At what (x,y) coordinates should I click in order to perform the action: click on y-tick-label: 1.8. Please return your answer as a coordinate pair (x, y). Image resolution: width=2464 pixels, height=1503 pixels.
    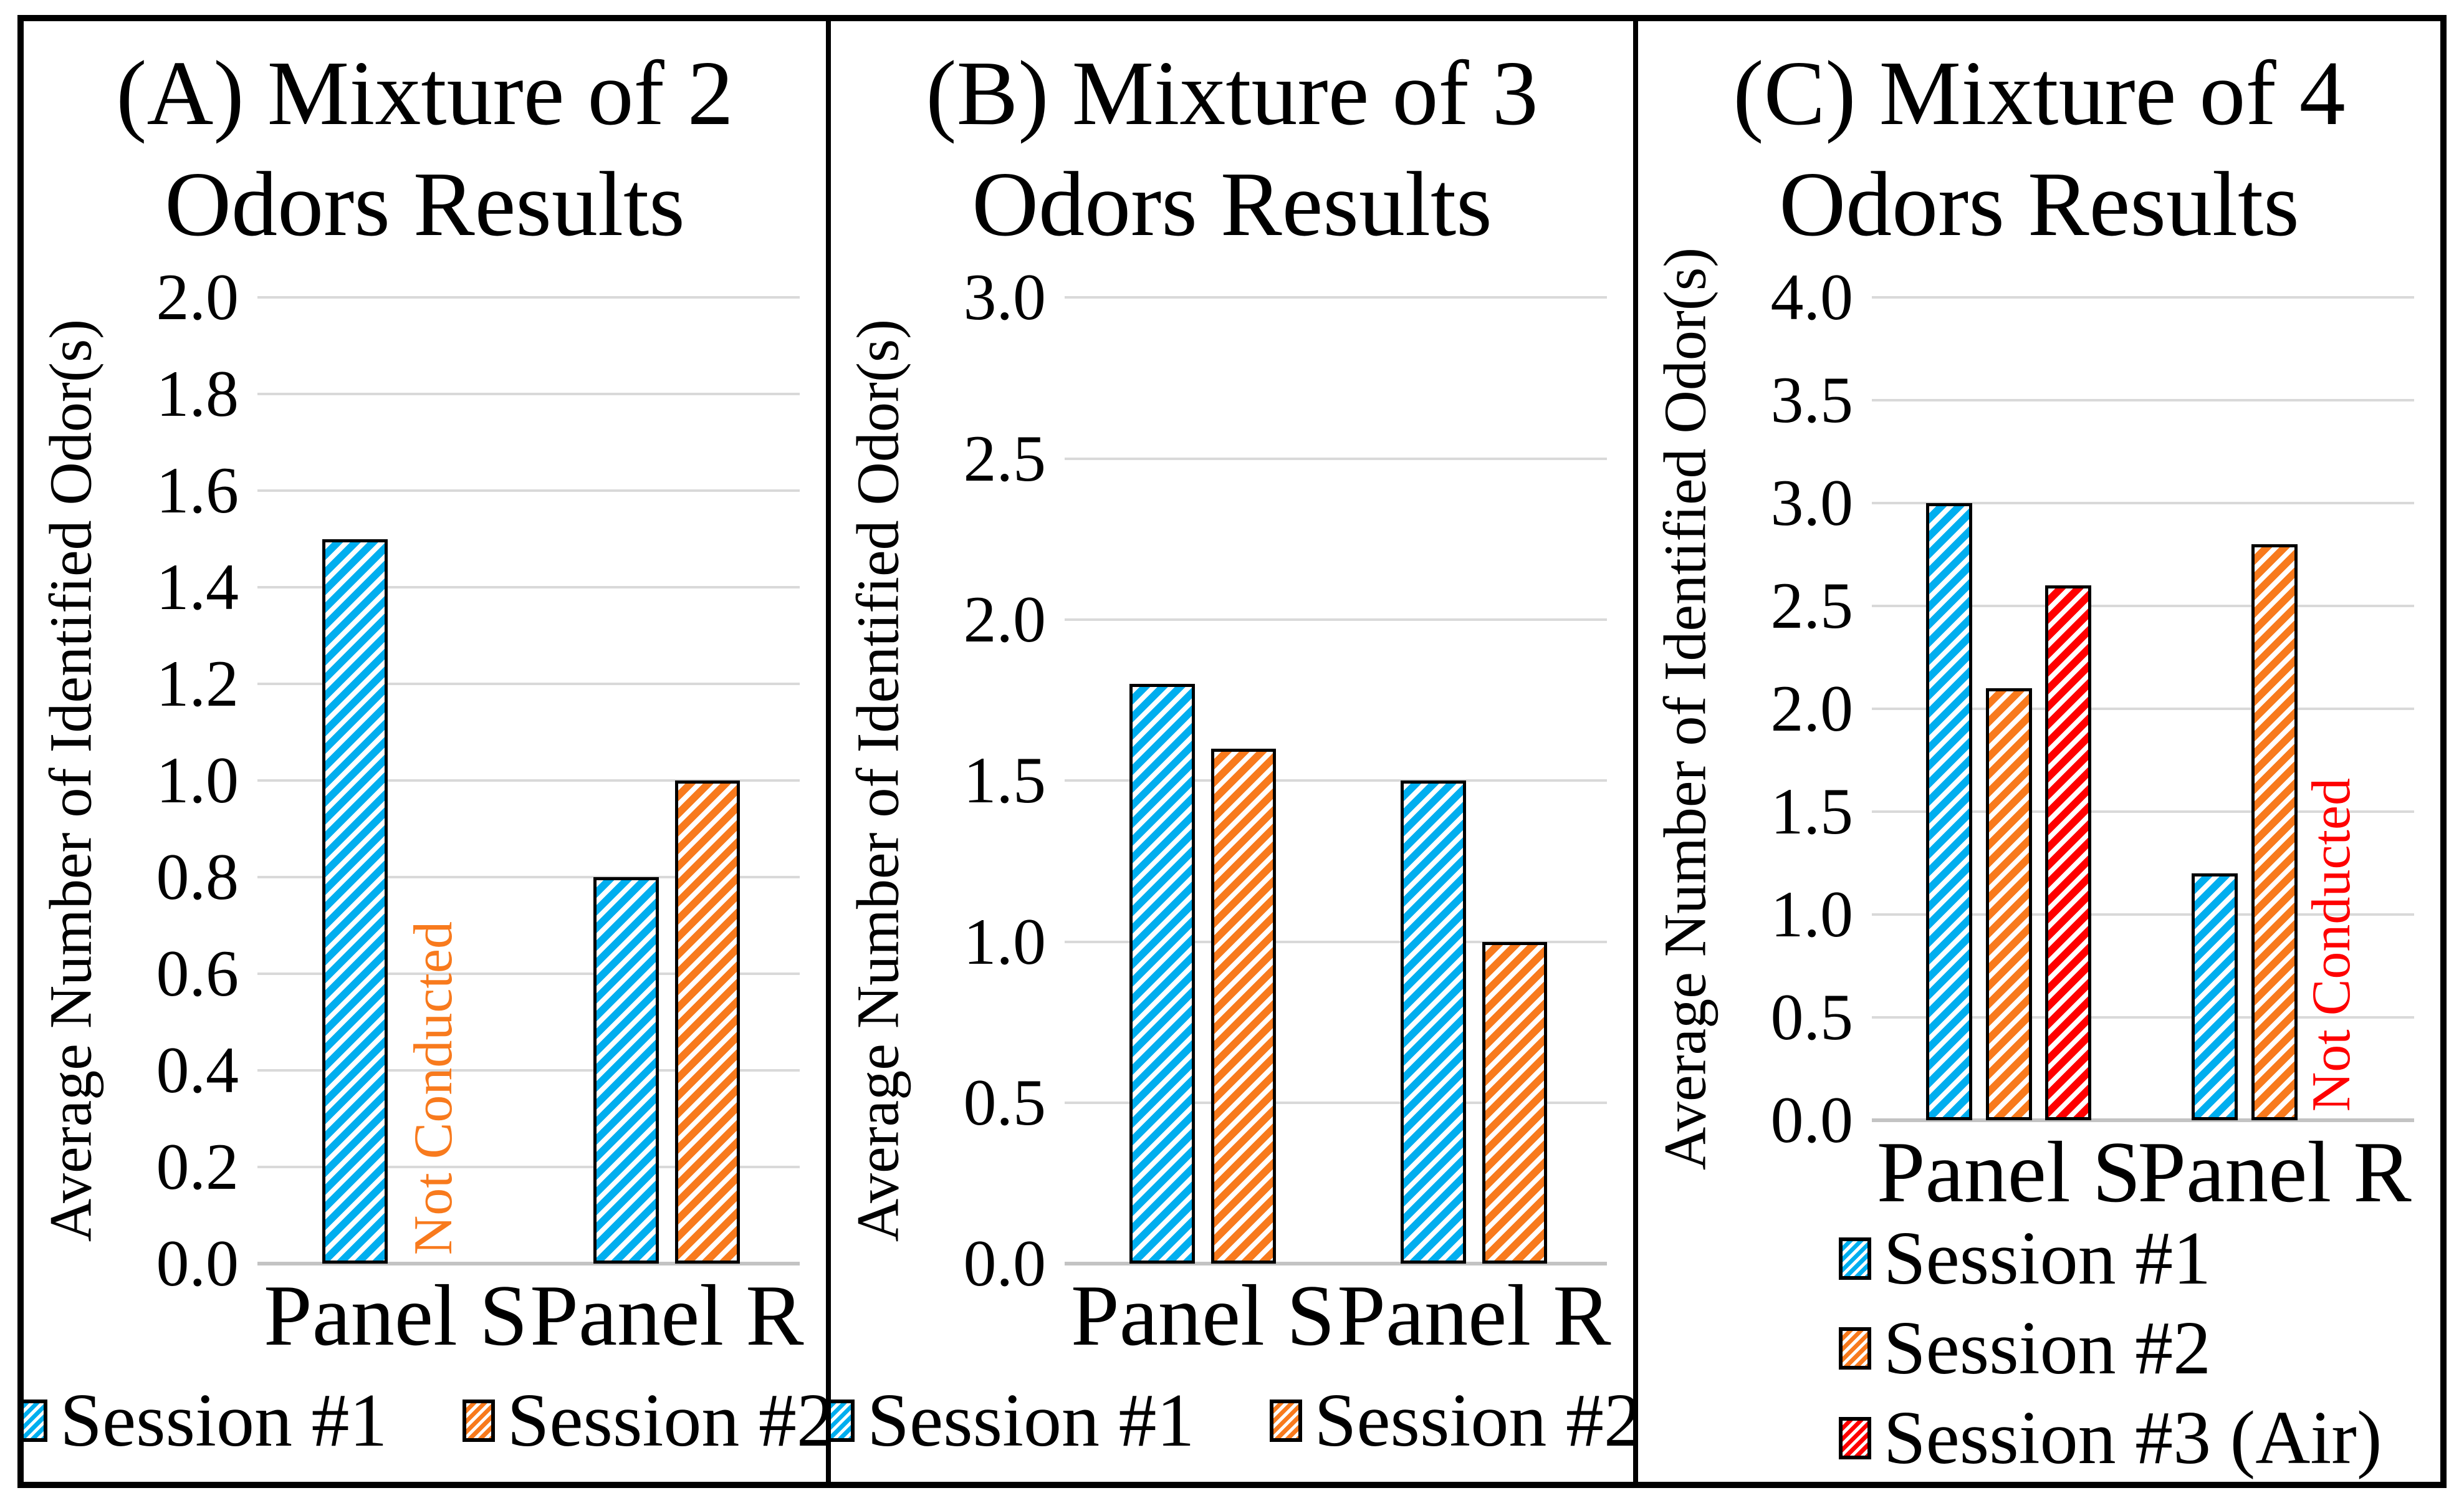
    Looking at the image, I should click on (197, 394).